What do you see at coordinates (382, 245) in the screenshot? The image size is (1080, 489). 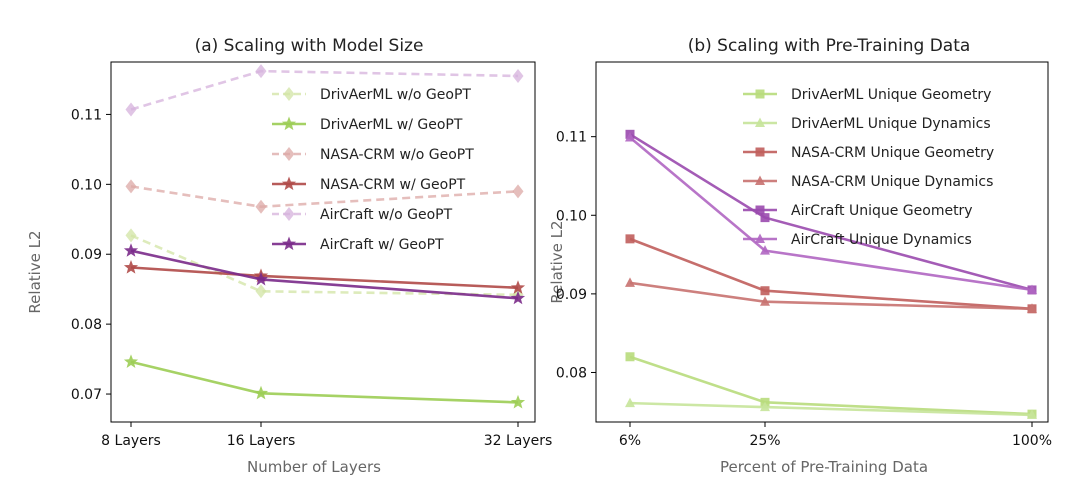 I see `legend-label: AirCraft w/ GeoPT` at bounding box center [382, 245].